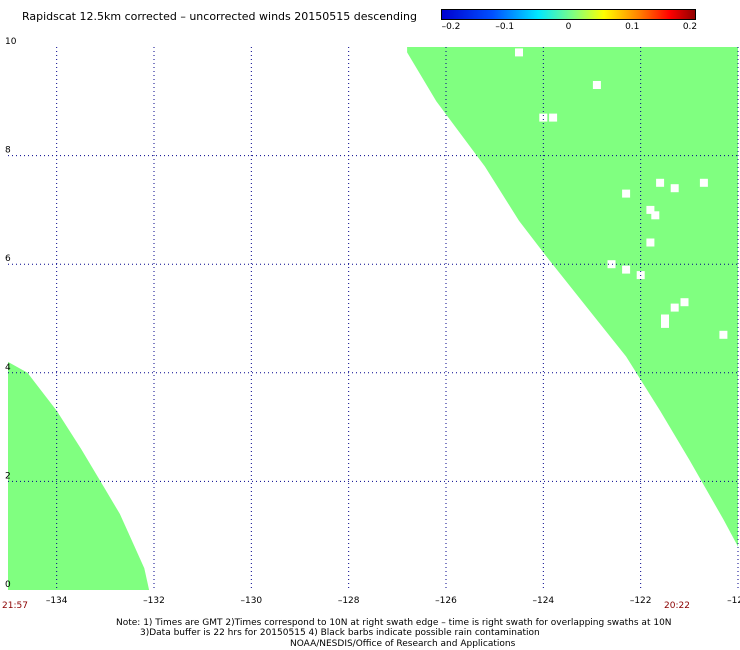 This screenshot has width=740, height=650. Describe the element at coordinates (568, 14) in the screenshot. I see `colorbar` at that location.